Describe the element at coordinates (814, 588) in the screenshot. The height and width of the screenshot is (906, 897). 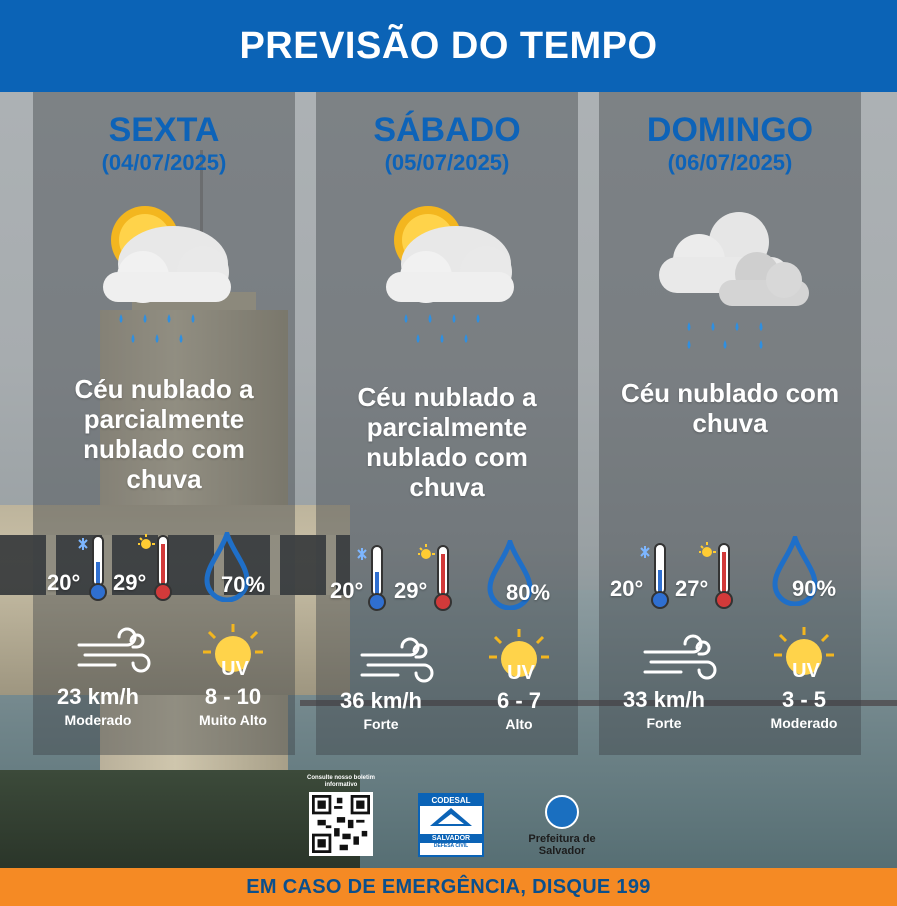
I see `humidity-value: 90%` at that location.